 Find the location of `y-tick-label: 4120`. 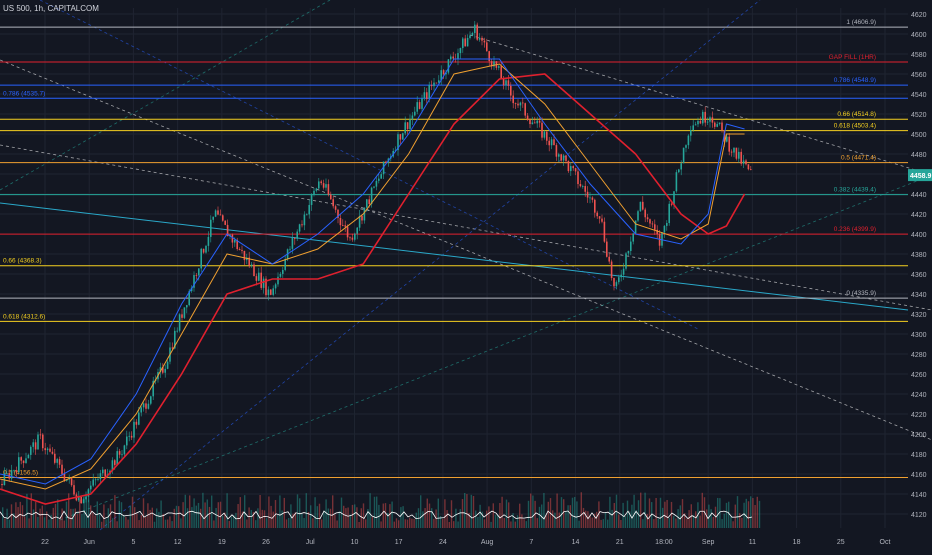

y-tick-label: 4120 is located at coordinates (919, 515).